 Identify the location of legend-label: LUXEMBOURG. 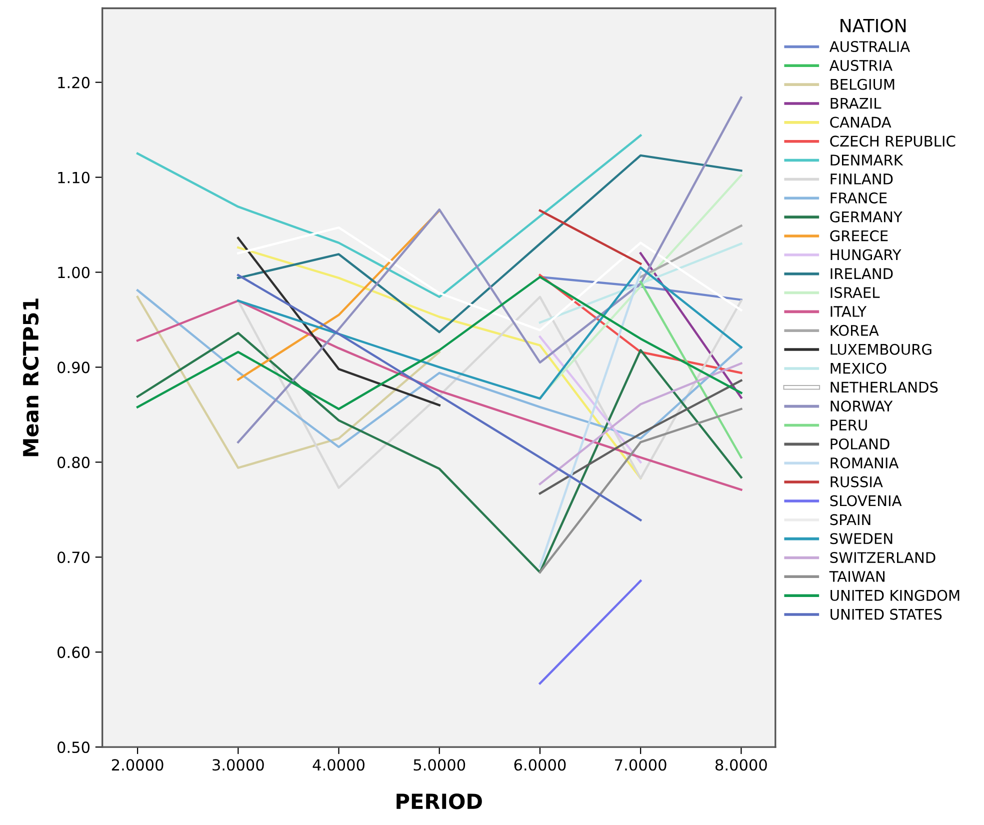
(881, 349).